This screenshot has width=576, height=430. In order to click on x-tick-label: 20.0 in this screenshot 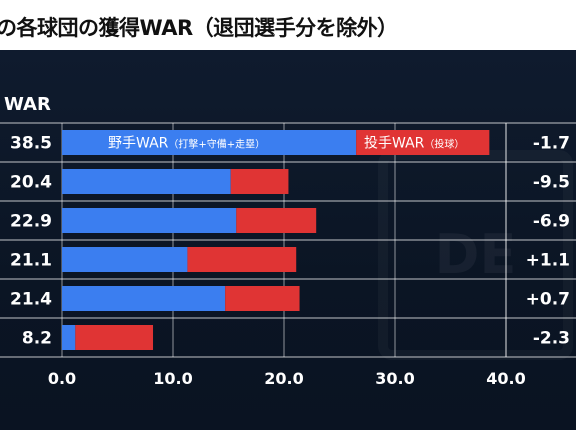, I will do `click(283, 378)`.